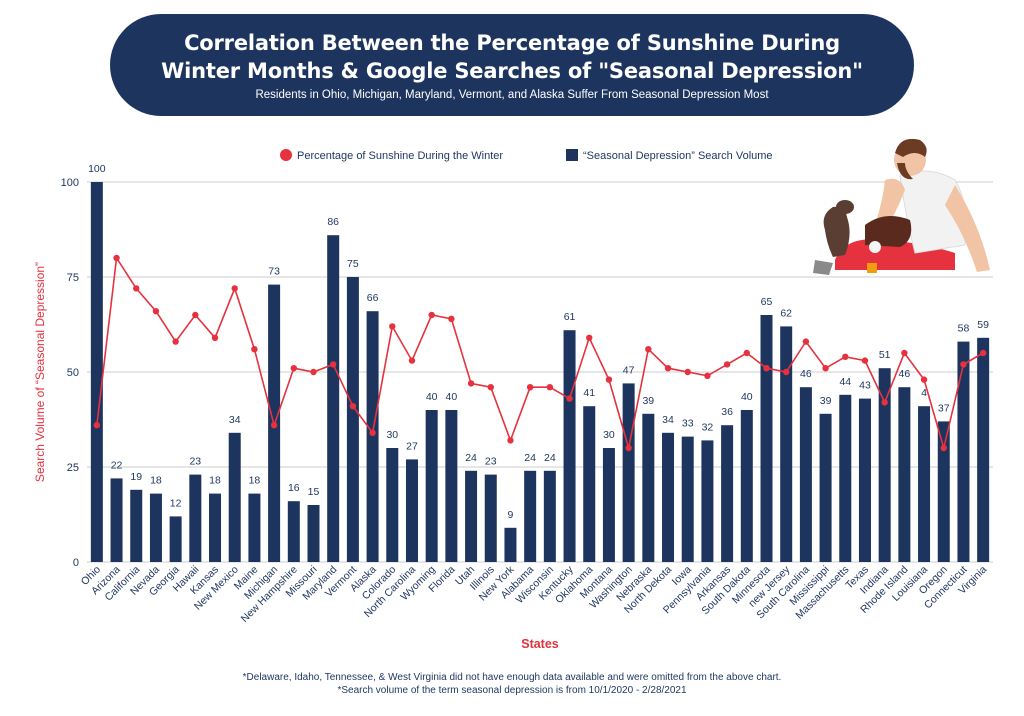 This screenshot has height=716, width=1024. Describe the element at coordinates (767, 302) in the screenshot. I see `bar-value-label: 65` at that location.